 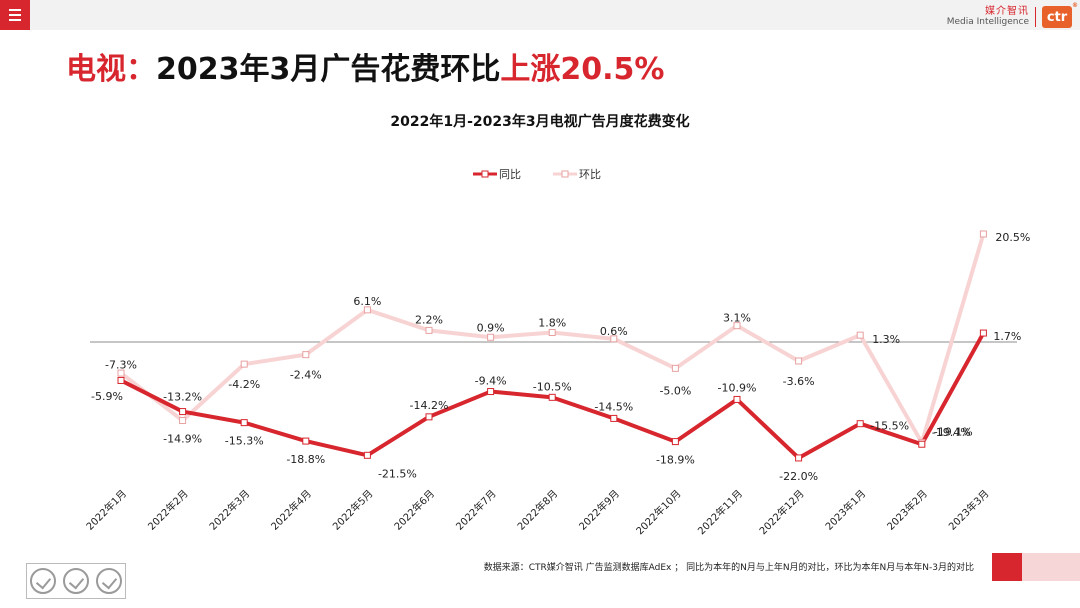 I want to click on yoy-data-label: -21.5%, so click(x=397, y=473).